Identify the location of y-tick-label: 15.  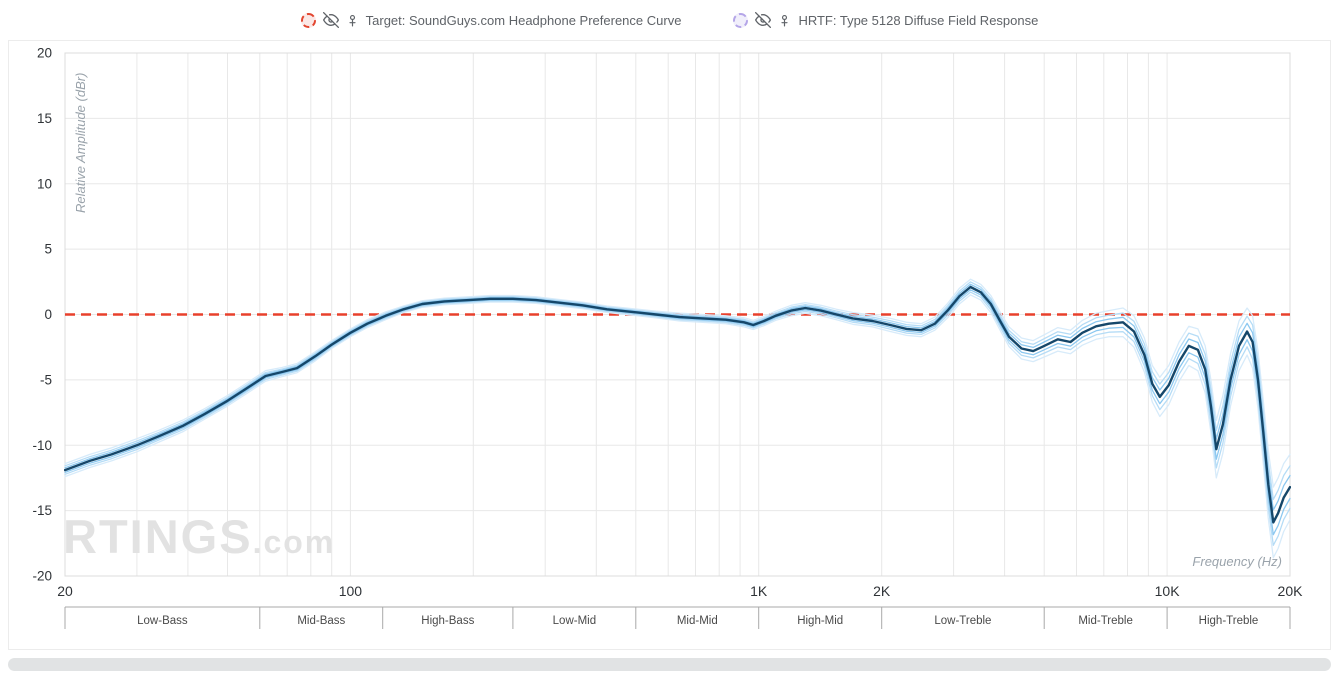
(44, 118).